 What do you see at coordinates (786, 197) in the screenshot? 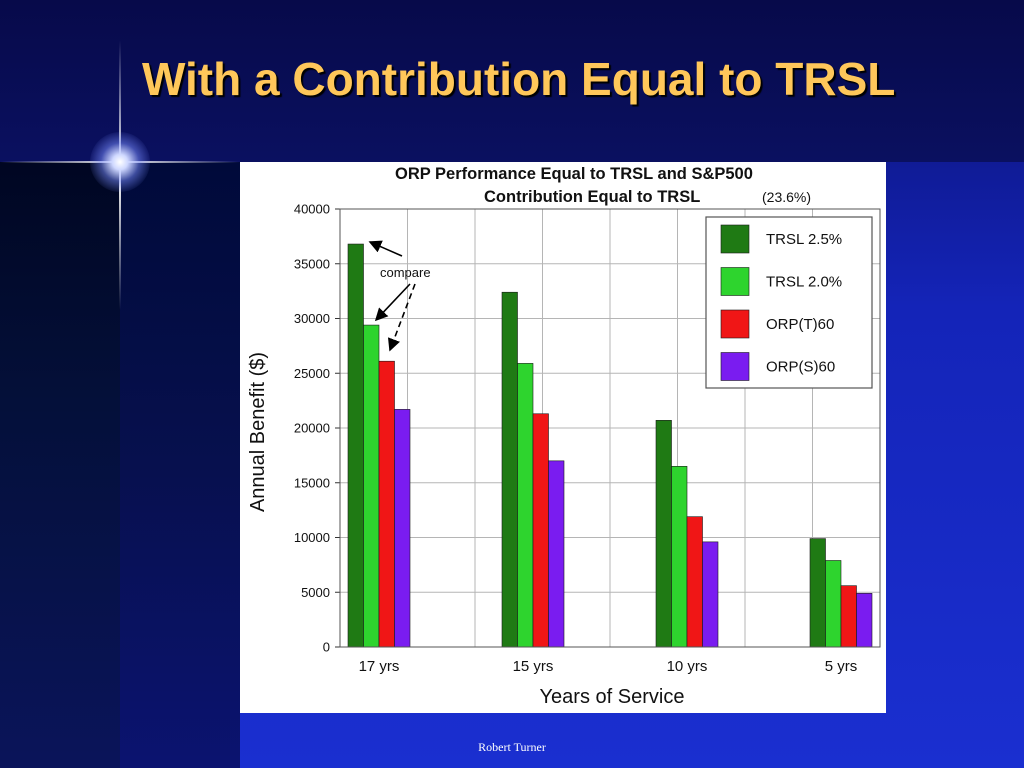
I see `chart-title-note: (23.6%)` at bounding box center [786, 197].